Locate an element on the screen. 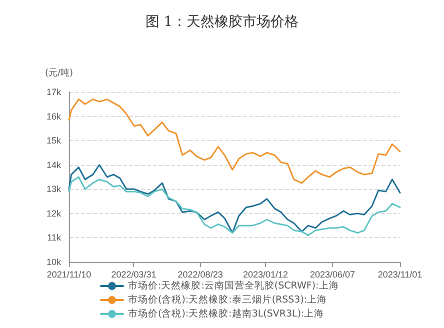 This screenshot has width=444, height=328. y-tick-label: 14k is located at coordinates (54, 165).